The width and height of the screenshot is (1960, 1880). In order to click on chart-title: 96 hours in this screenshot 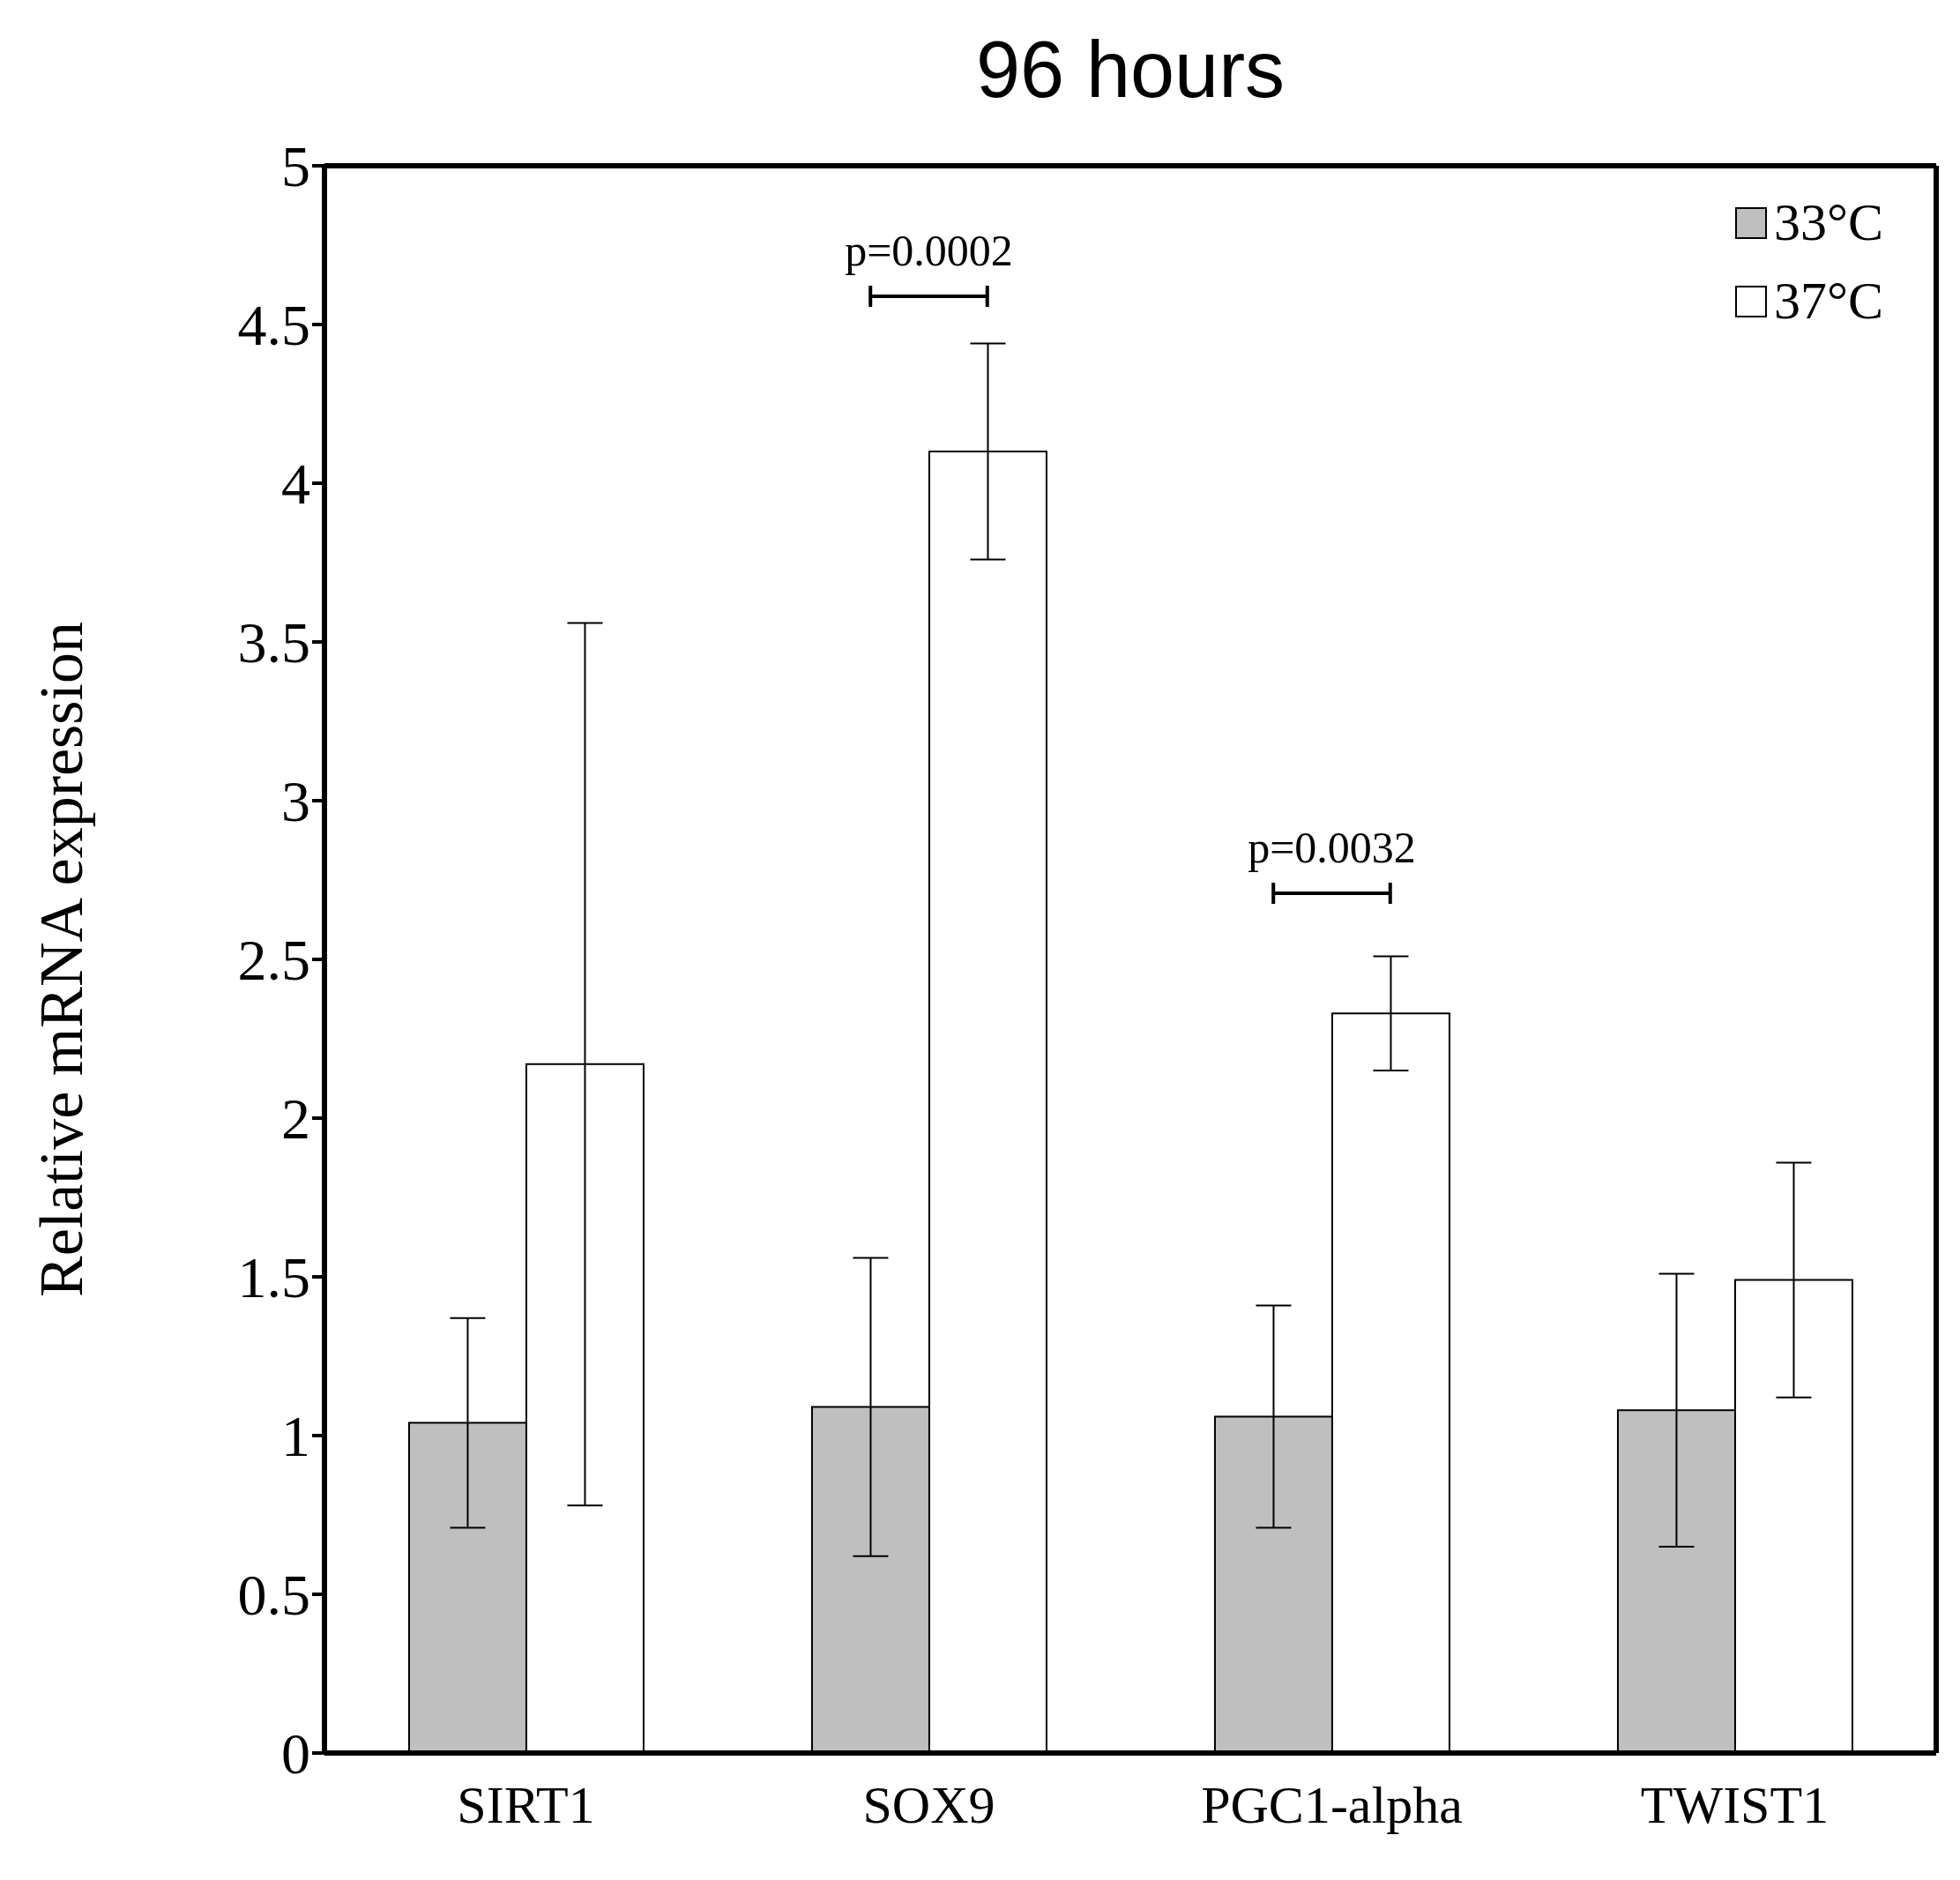, I will do `click(1130, 70)`.